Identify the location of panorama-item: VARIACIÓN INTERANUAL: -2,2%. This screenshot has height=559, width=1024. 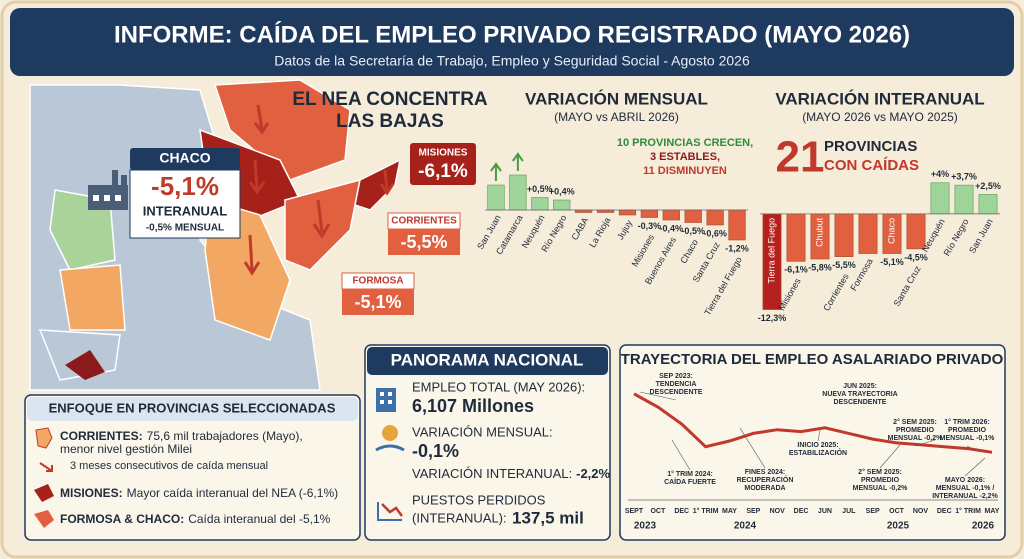
(511, 473).